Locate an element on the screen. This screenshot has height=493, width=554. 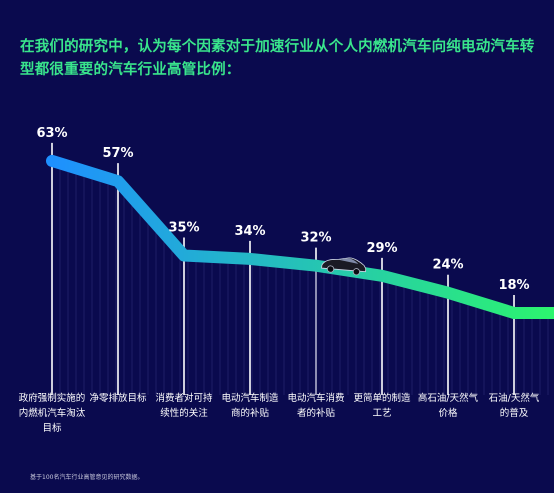
footnote: 基于100名汽车行业高管意见的研究数据。 is located at coordinates (87, 477).